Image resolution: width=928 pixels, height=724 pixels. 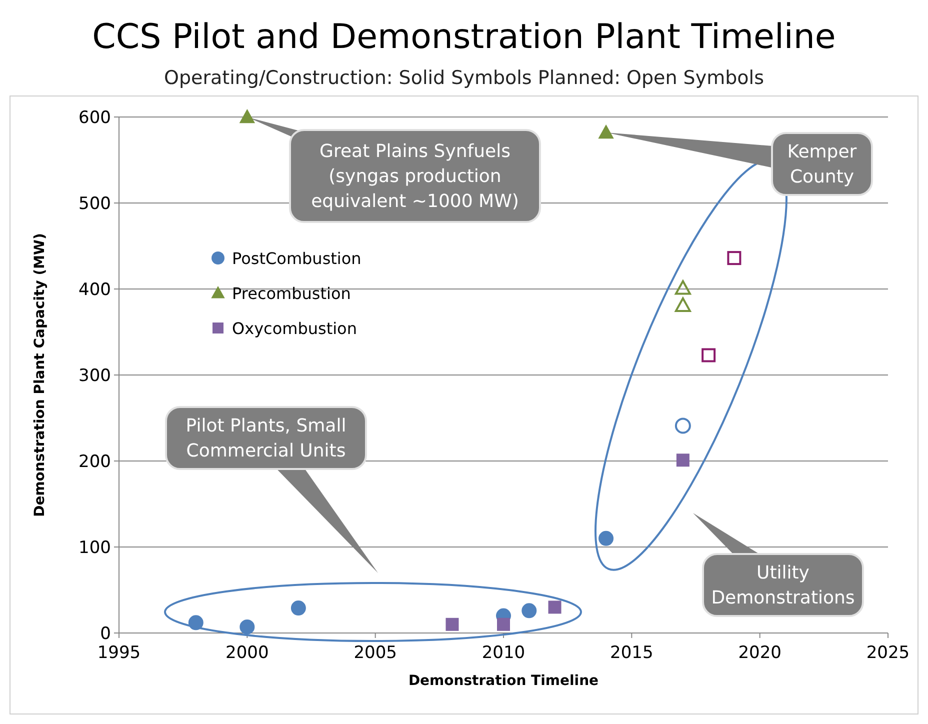 What do you see at coordinates (105, 634) in the screenshot?
I see `y-tick-label: 0` at bounding box center [105, 634].